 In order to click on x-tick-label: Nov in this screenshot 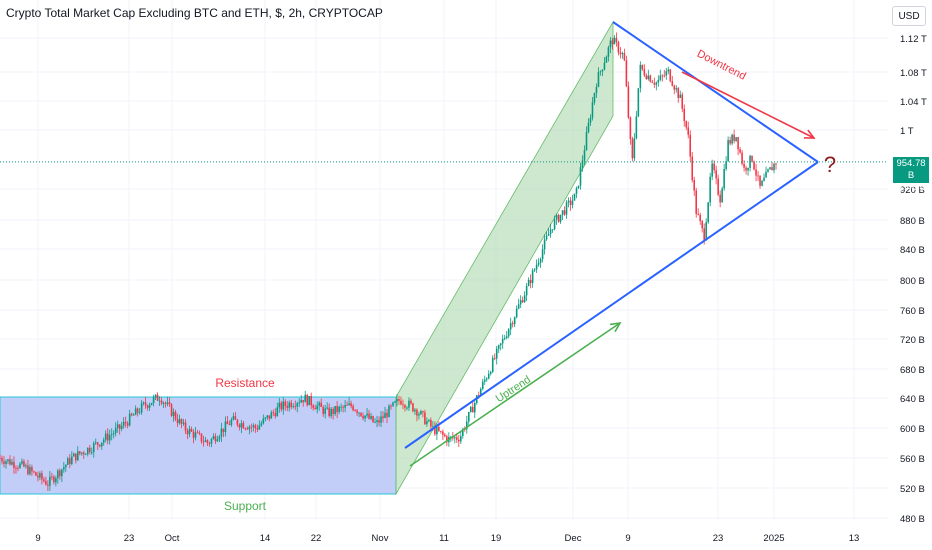, I will do `click(380, 538)`.